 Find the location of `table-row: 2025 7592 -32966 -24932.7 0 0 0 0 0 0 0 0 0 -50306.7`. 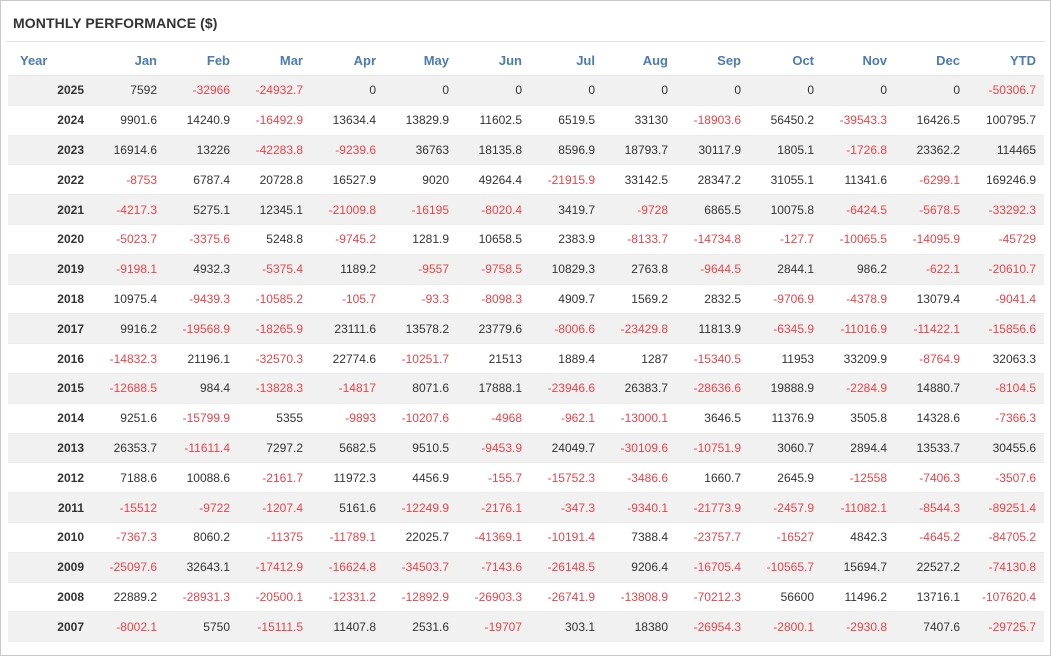

table-row: 2025 7592 -32966 -24932.7 0 0 0 0 0 0 0 0 0 -50306.7 is located at coordinates (526, 90).